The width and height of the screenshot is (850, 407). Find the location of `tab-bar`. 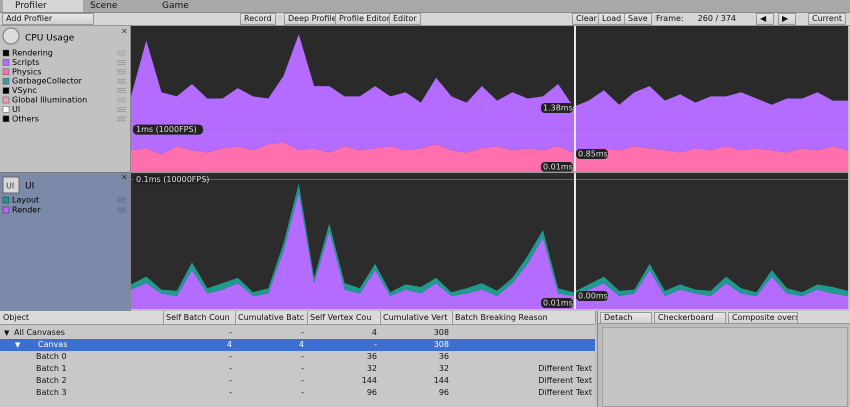

tab-bar is located at coordinates (425, 6).